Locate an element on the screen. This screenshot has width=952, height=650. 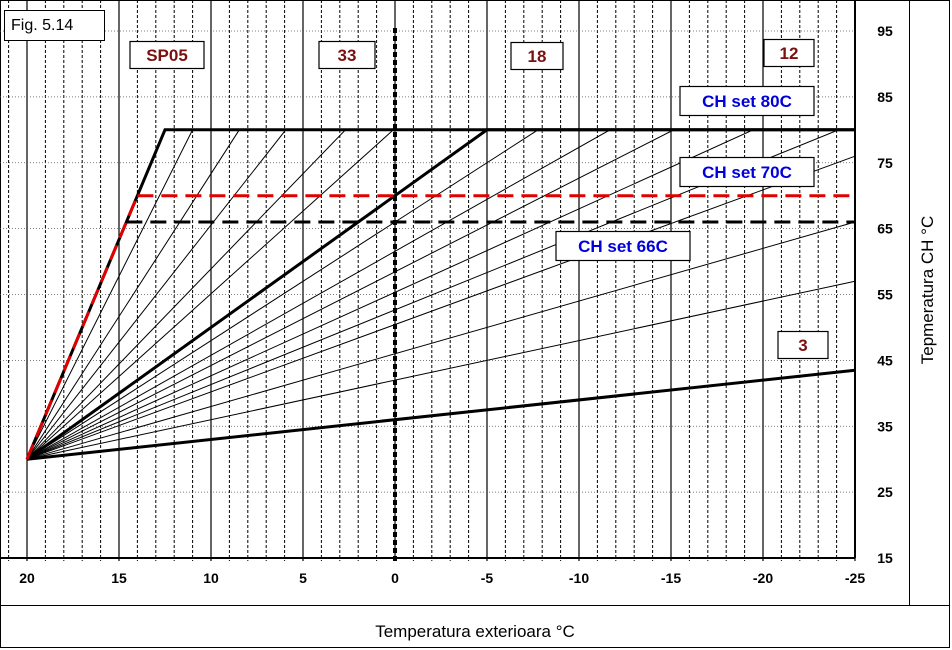
slope-label-12-text: 12 is located at coordinates (789, 53).